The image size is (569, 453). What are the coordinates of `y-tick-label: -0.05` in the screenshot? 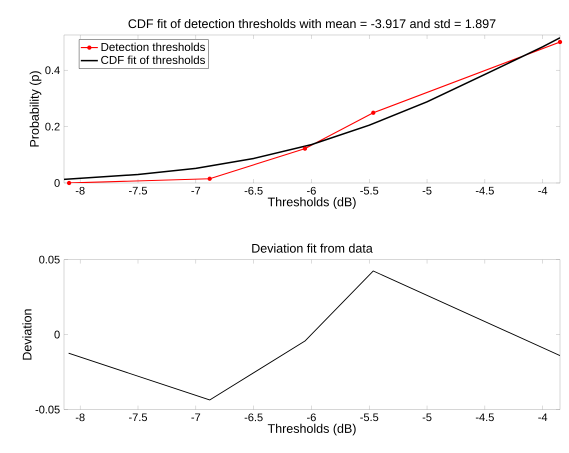 It's located at (48, 410).